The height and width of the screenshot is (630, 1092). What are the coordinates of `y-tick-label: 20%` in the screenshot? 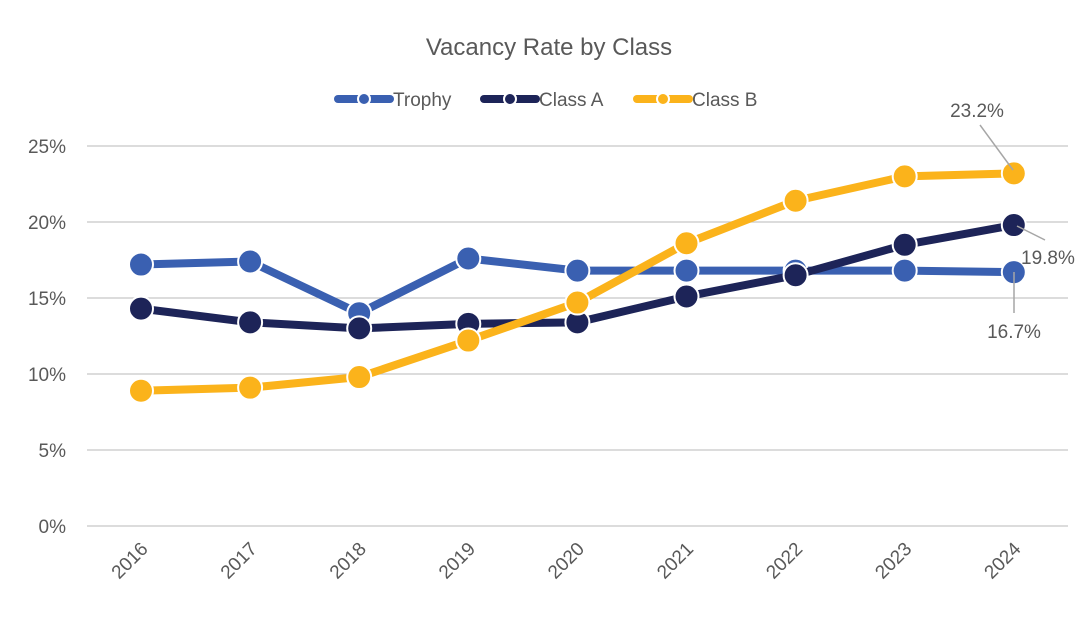 It's located at (47, 223).